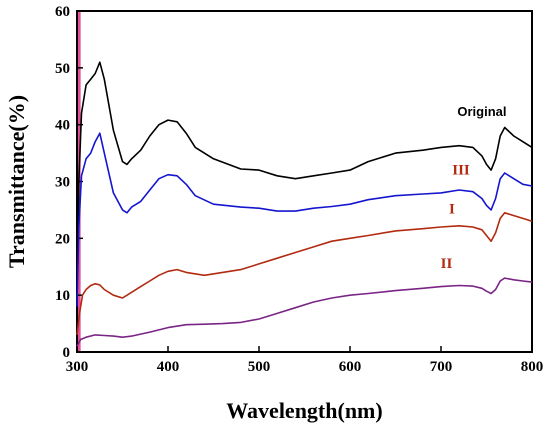 The height and width of the screenshot is (430, 550). What do you see at coordinates (350, 367) in the screenshot?
I see `x-tick-label: 600` at bounding box center [350, 367].